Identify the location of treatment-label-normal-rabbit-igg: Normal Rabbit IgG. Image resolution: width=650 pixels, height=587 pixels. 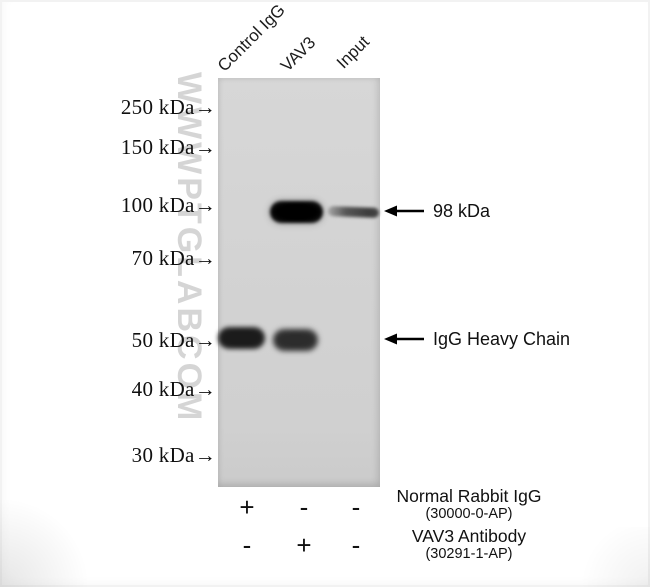
(469, 496).